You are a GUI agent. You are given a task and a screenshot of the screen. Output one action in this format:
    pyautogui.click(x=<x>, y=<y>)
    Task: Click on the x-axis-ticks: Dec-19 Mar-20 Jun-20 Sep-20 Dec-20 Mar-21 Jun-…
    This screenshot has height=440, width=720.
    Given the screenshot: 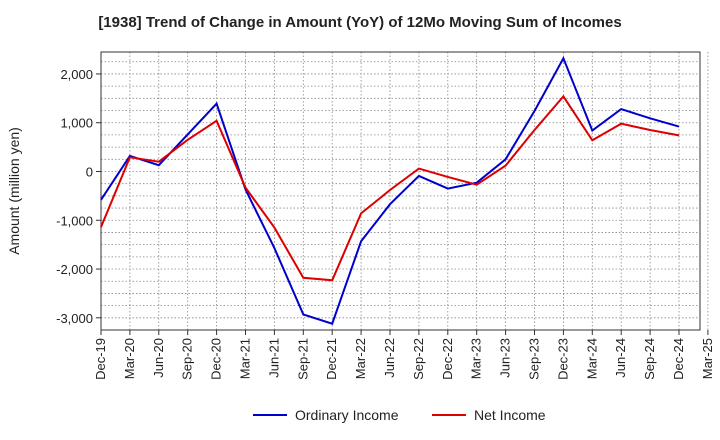 What is the action you would take?
    pyautogui.click(x=404, y=355)
    